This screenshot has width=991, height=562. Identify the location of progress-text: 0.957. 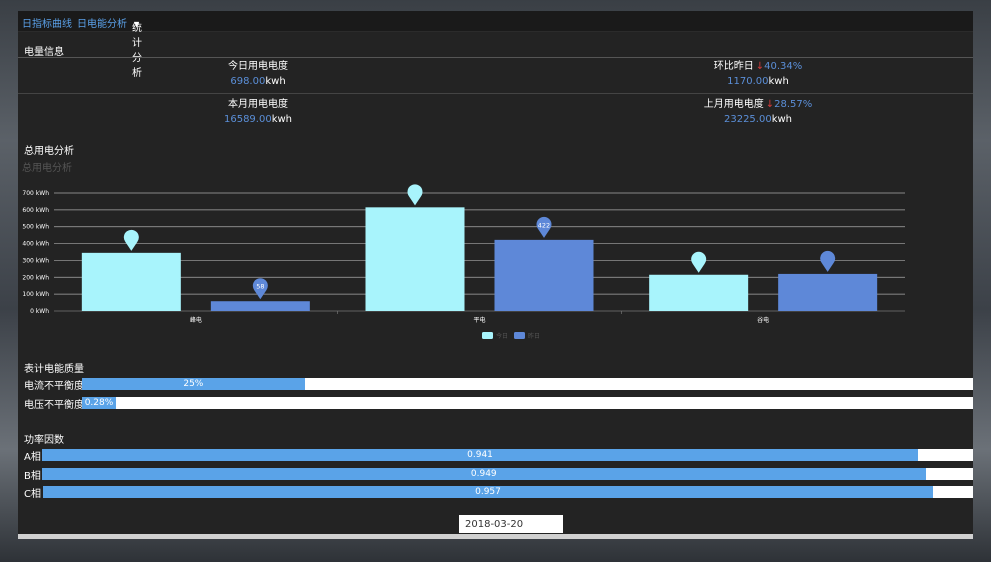
(488, 492).